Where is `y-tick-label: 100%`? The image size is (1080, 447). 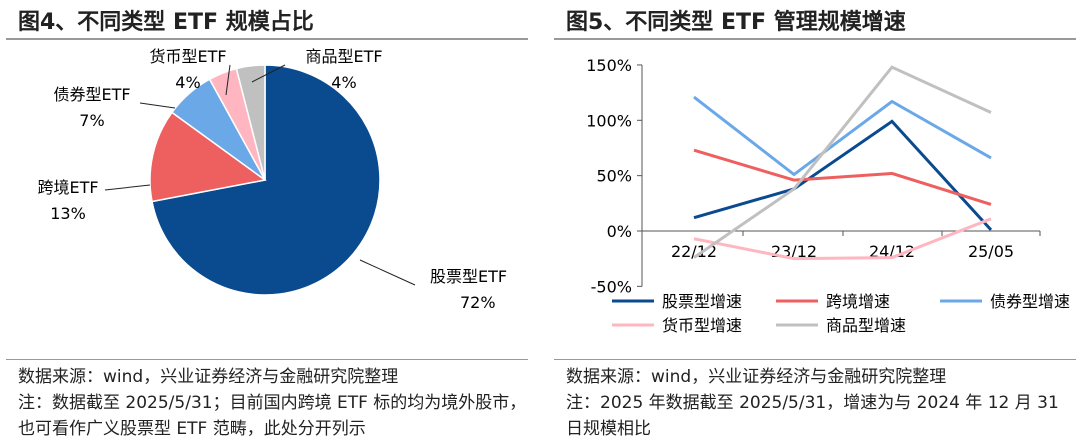 y-tick-label: 100% is located at coordinates (609, 120).